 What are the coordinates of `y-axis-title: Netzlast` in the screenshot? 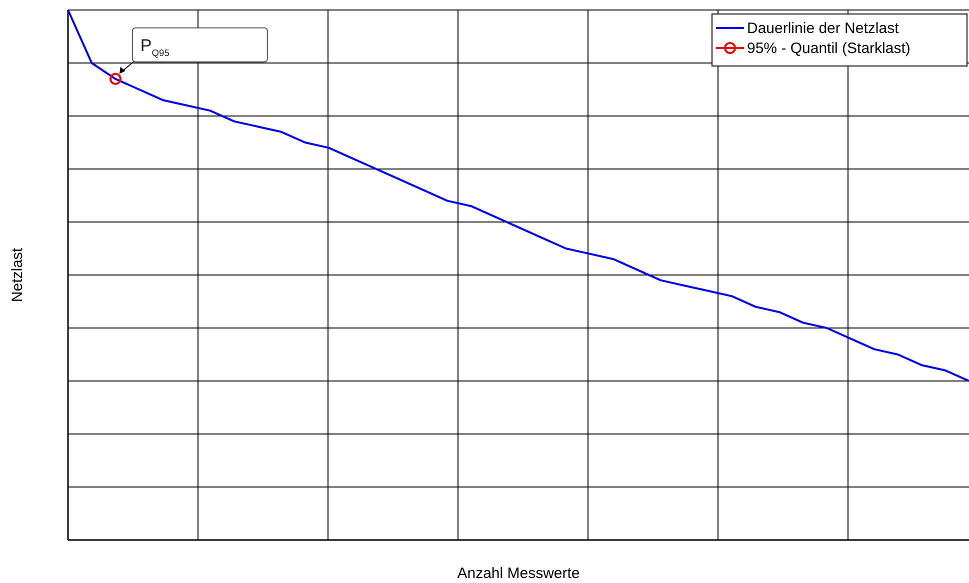 It's located at (17, 274).